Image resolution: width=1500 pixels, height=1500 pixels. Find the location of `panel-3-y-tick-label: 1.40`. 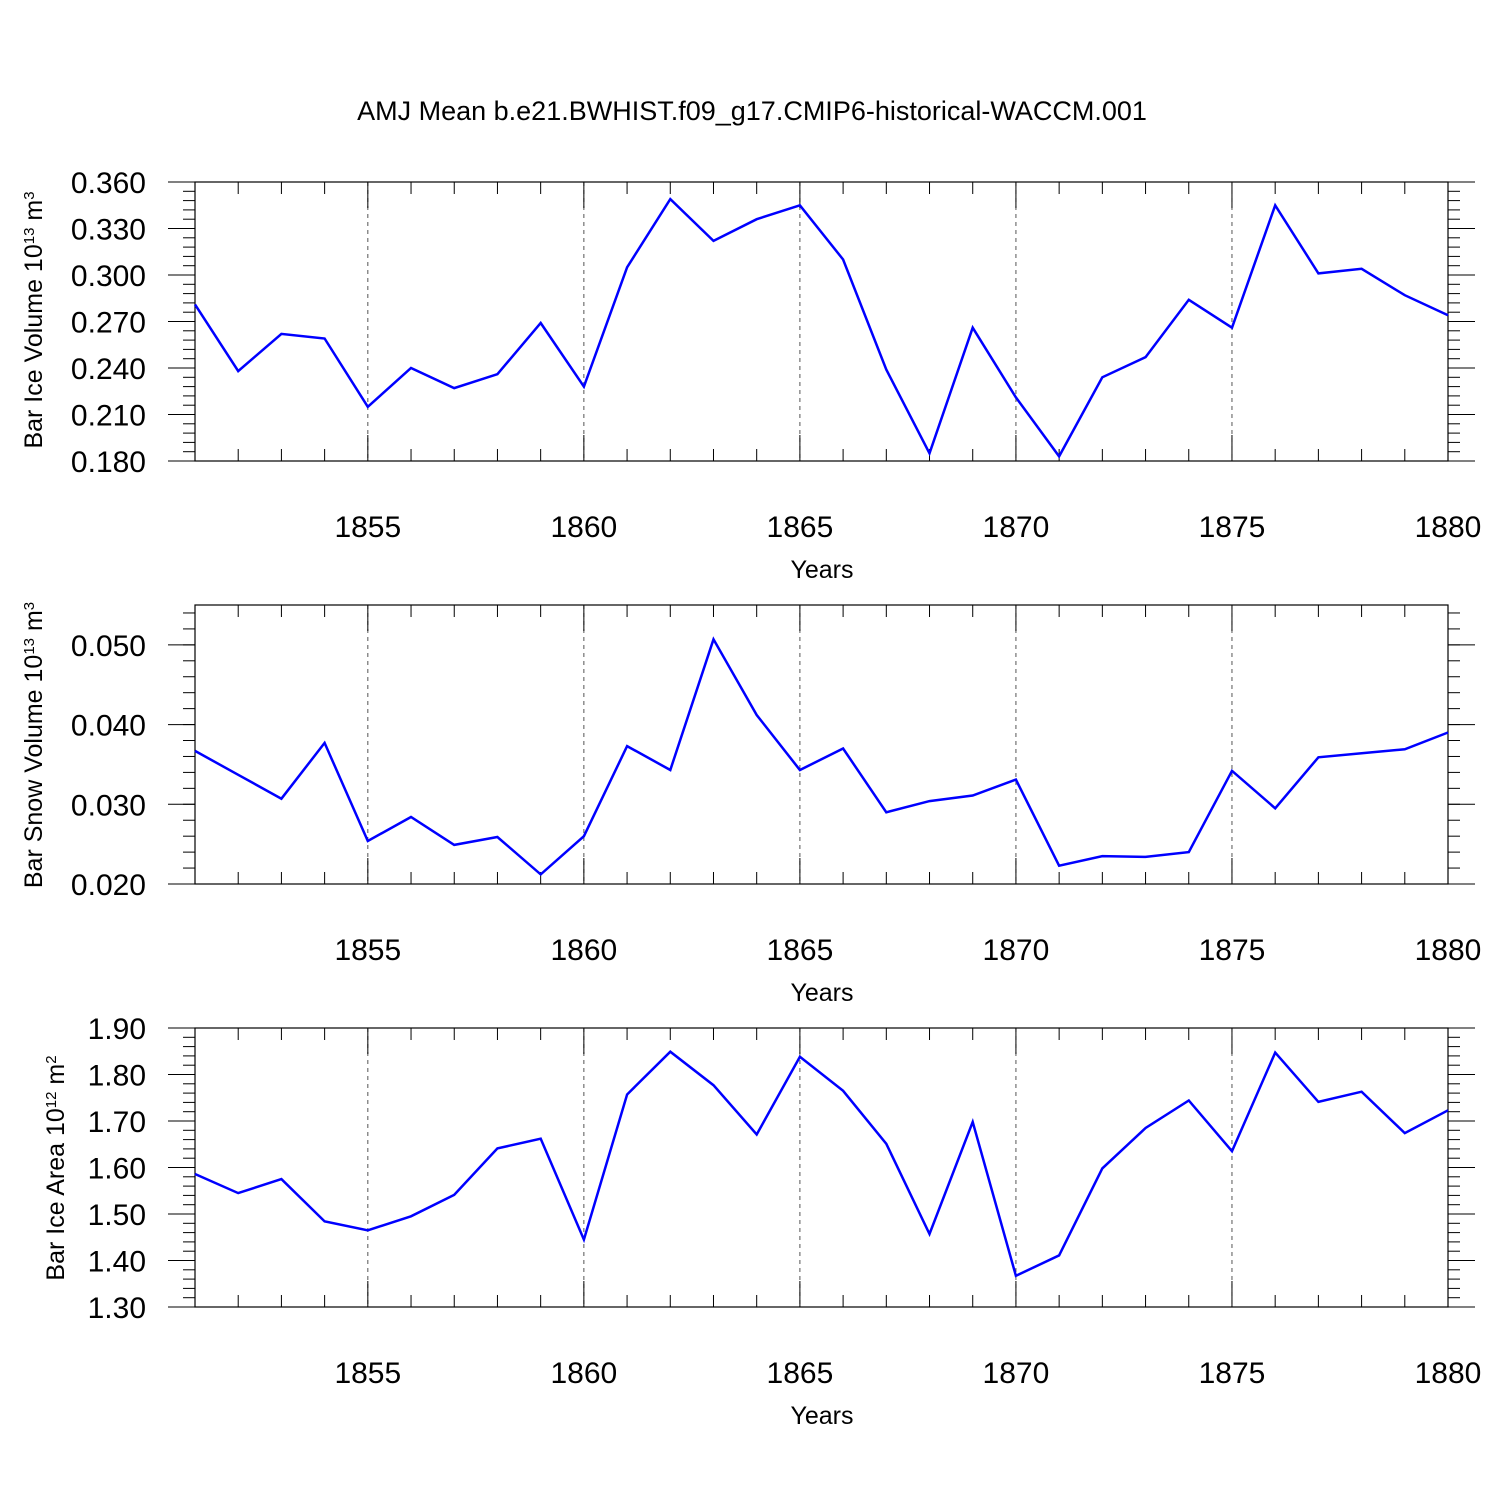

panel-3-y-tick-label: 1.40 is located at coordinates (117, 1262).